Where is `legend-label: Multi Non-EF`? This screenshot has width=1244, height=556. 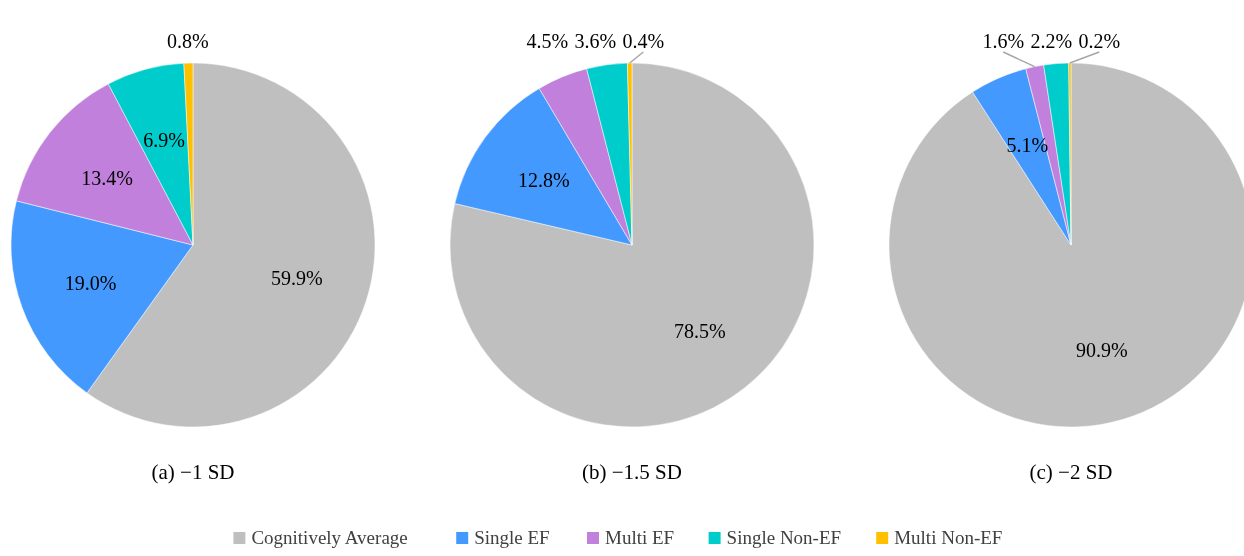 legend-label: Multi Non-EF is located at coordinates (948, 537).